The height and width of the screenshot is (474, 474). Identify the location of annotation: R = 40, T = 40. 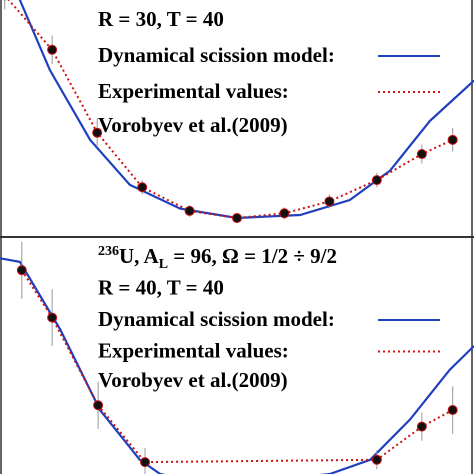
(161, 288).